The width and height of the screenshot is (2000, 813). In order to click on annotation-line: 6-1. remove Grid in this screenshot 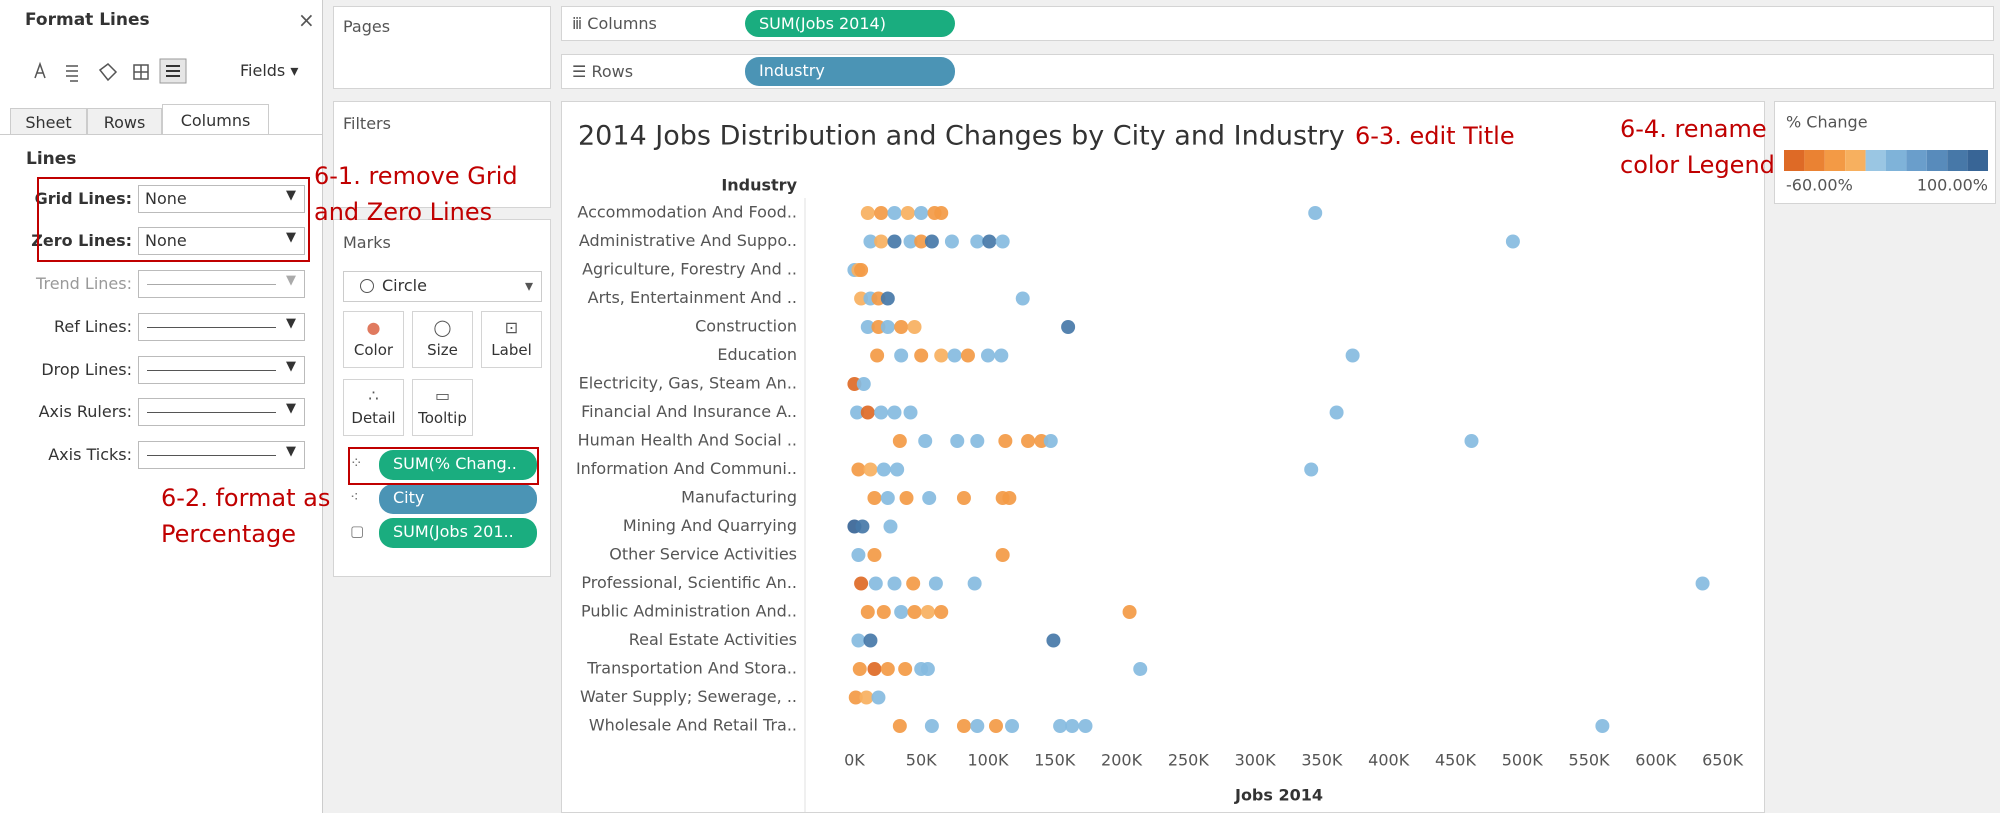, I will do `click(416, 176)`.